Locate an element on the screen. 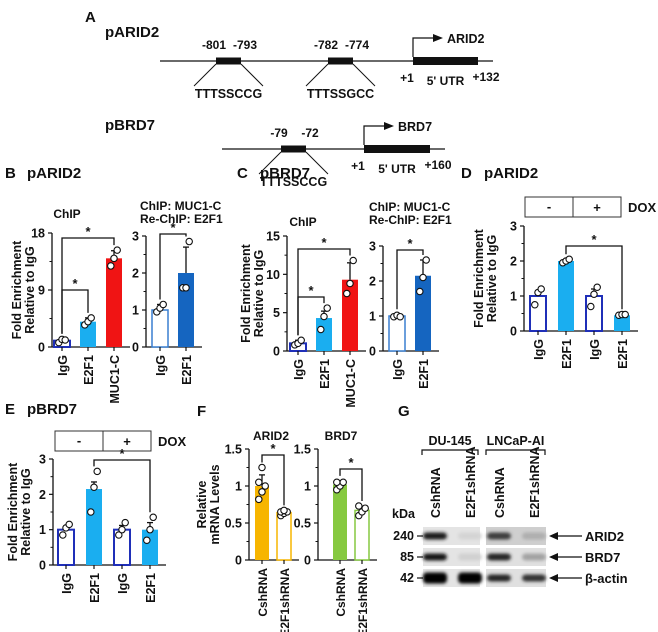 The image size is (658, 632). x-category-label: CshRNA is located at coordinates (341, 592).